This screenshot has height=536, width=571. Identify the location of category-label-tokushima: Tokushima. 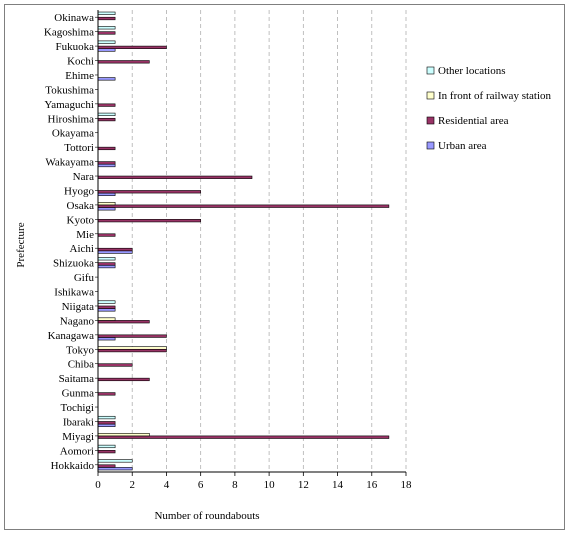
(69, 90).